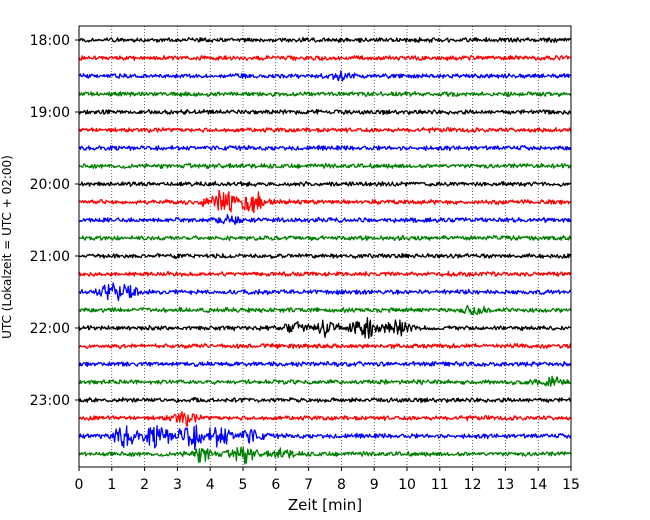 This screenshot has width=650, height=520. Describe the element at coordinates (79, 485) in the screenshot. I see `x-tick-label: 0` at that location.